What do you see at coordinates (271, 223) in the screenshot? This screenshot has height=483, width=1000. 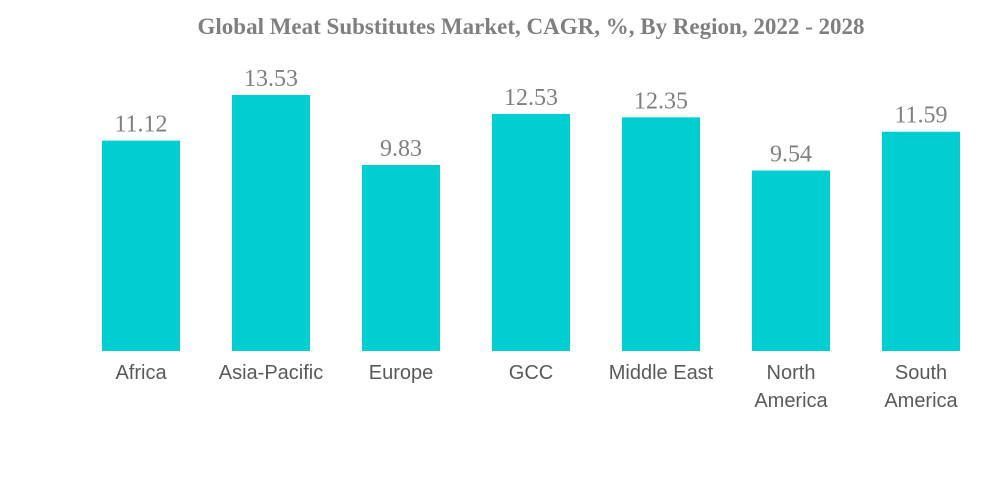 I see `bar-asia-pacific` at bounding box center [271, 223].